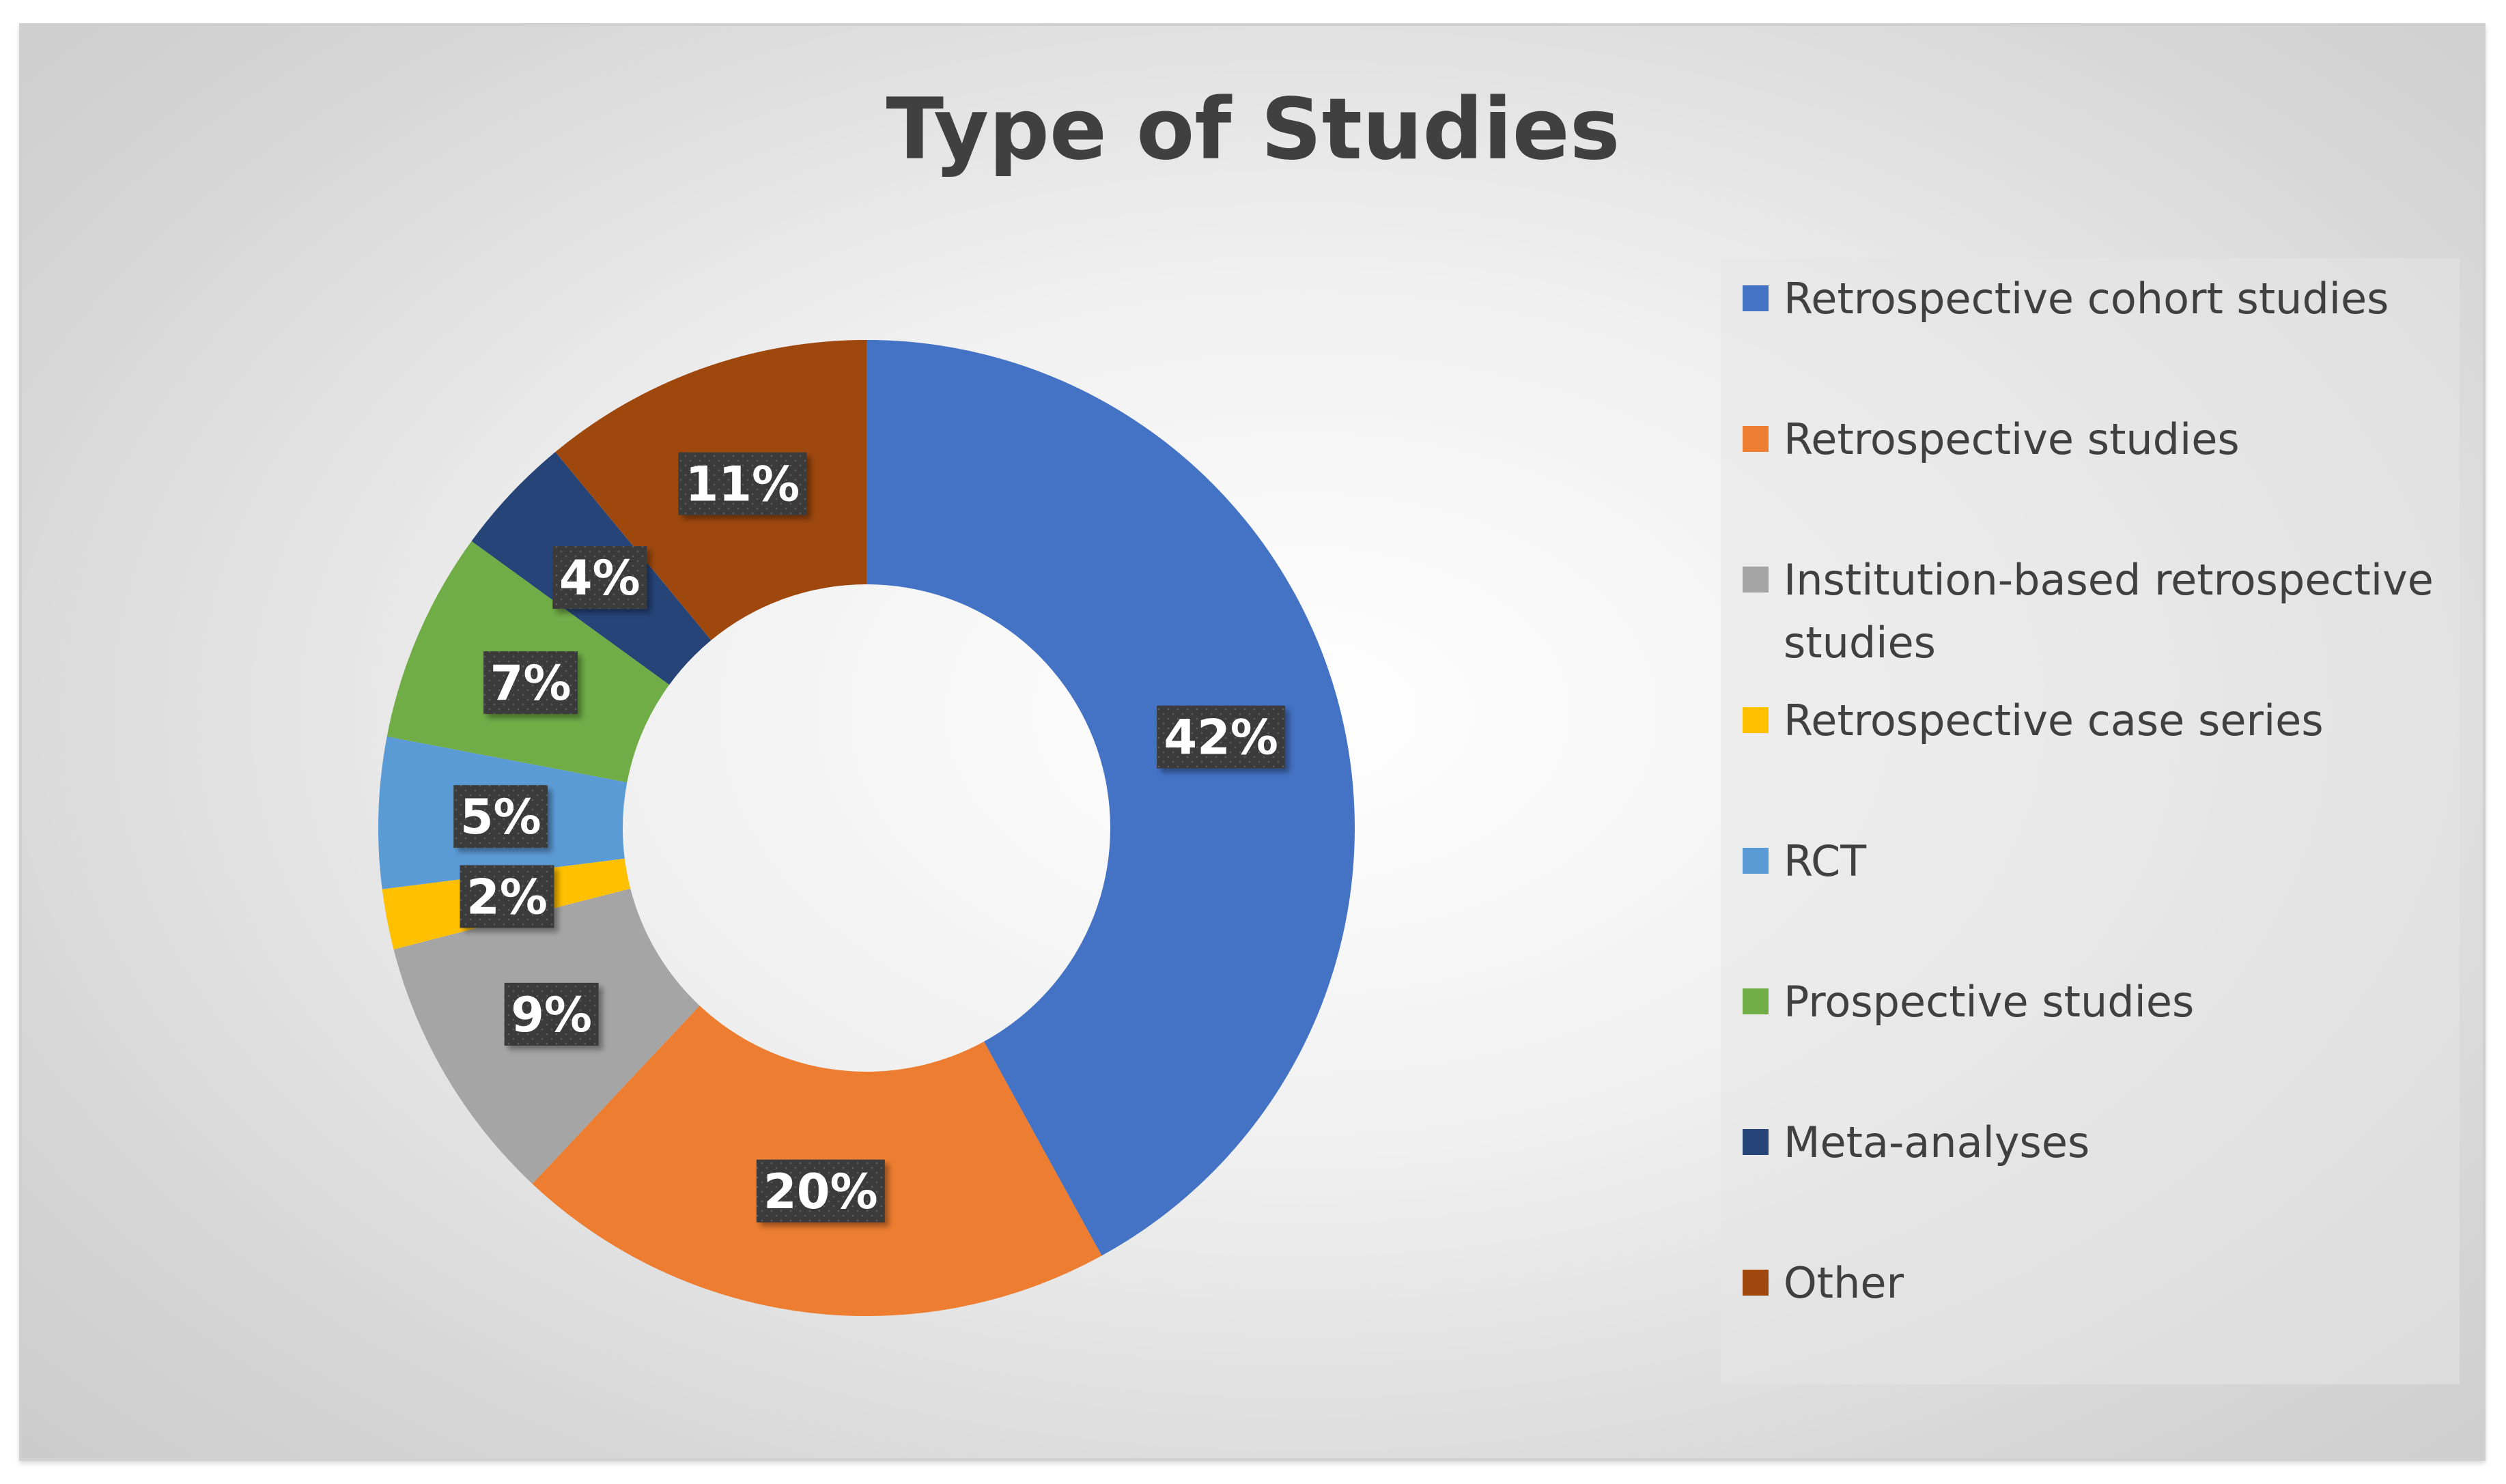 The width and height of the screenshot is (2506, 1484). I want to click on data-label-prospective-studies: 7%, so click(530, 683).